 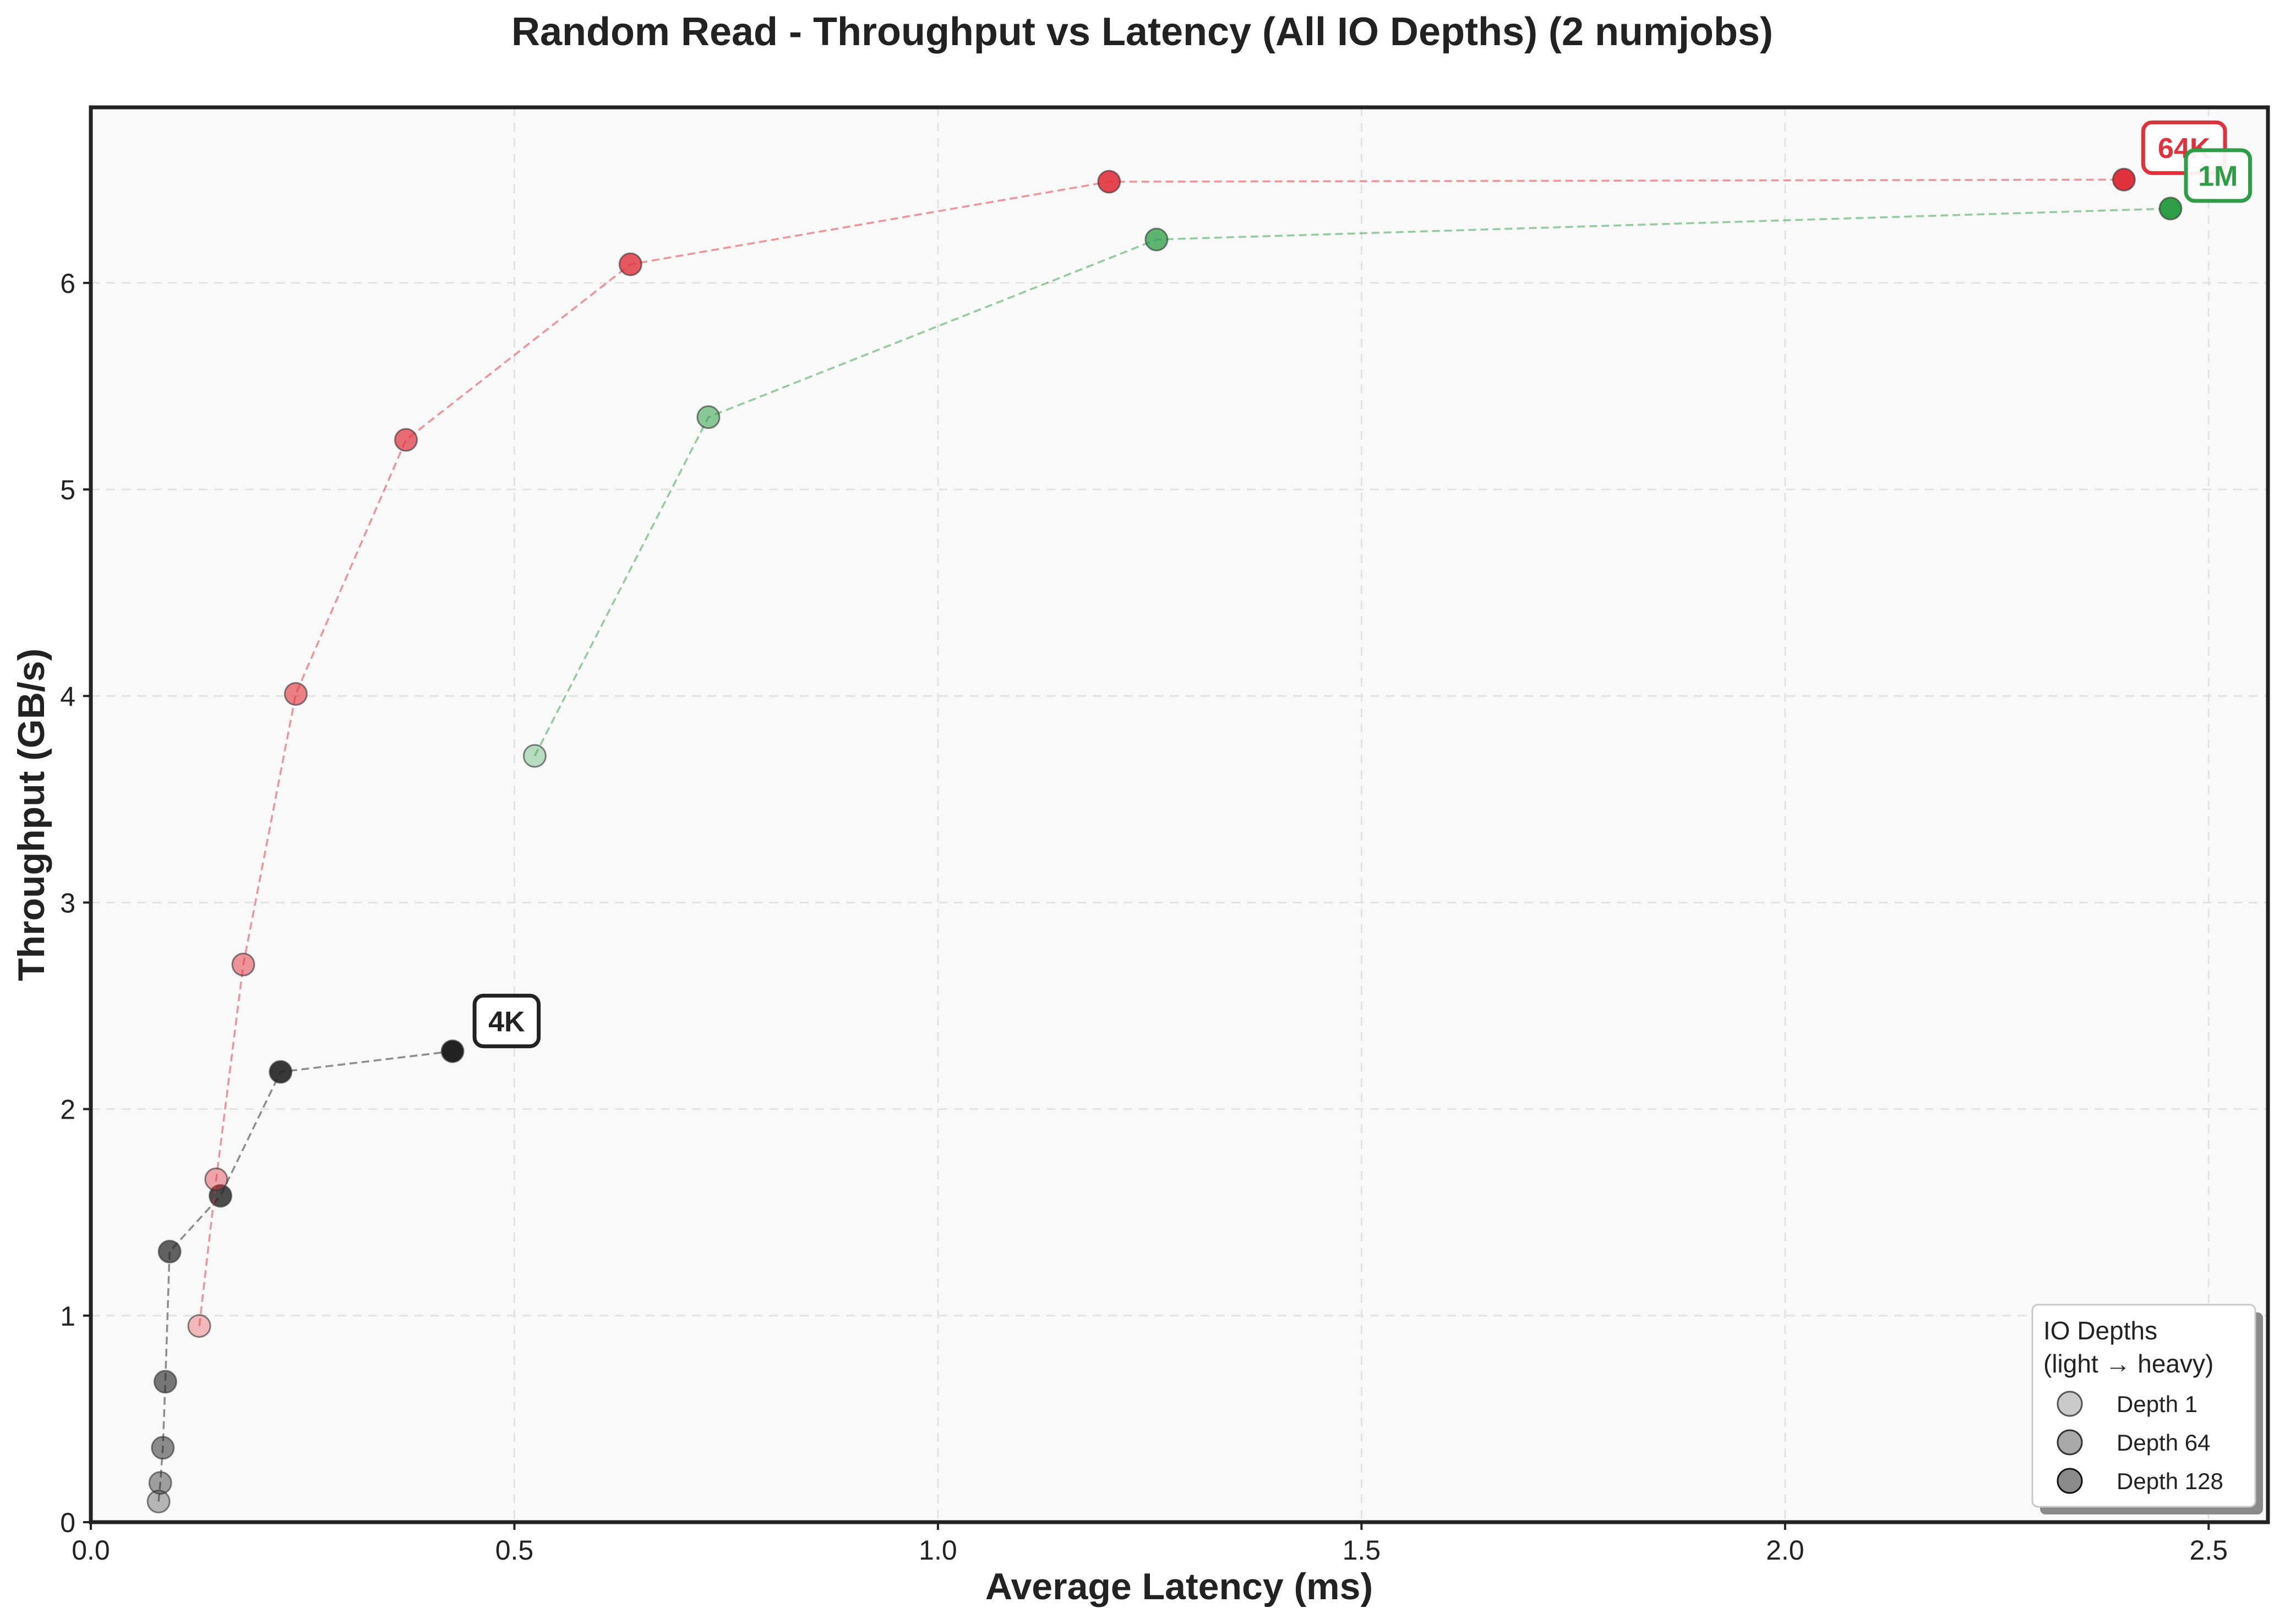 I want to click on x-tick-label: 2.5, so click(x=2209, y=1550).